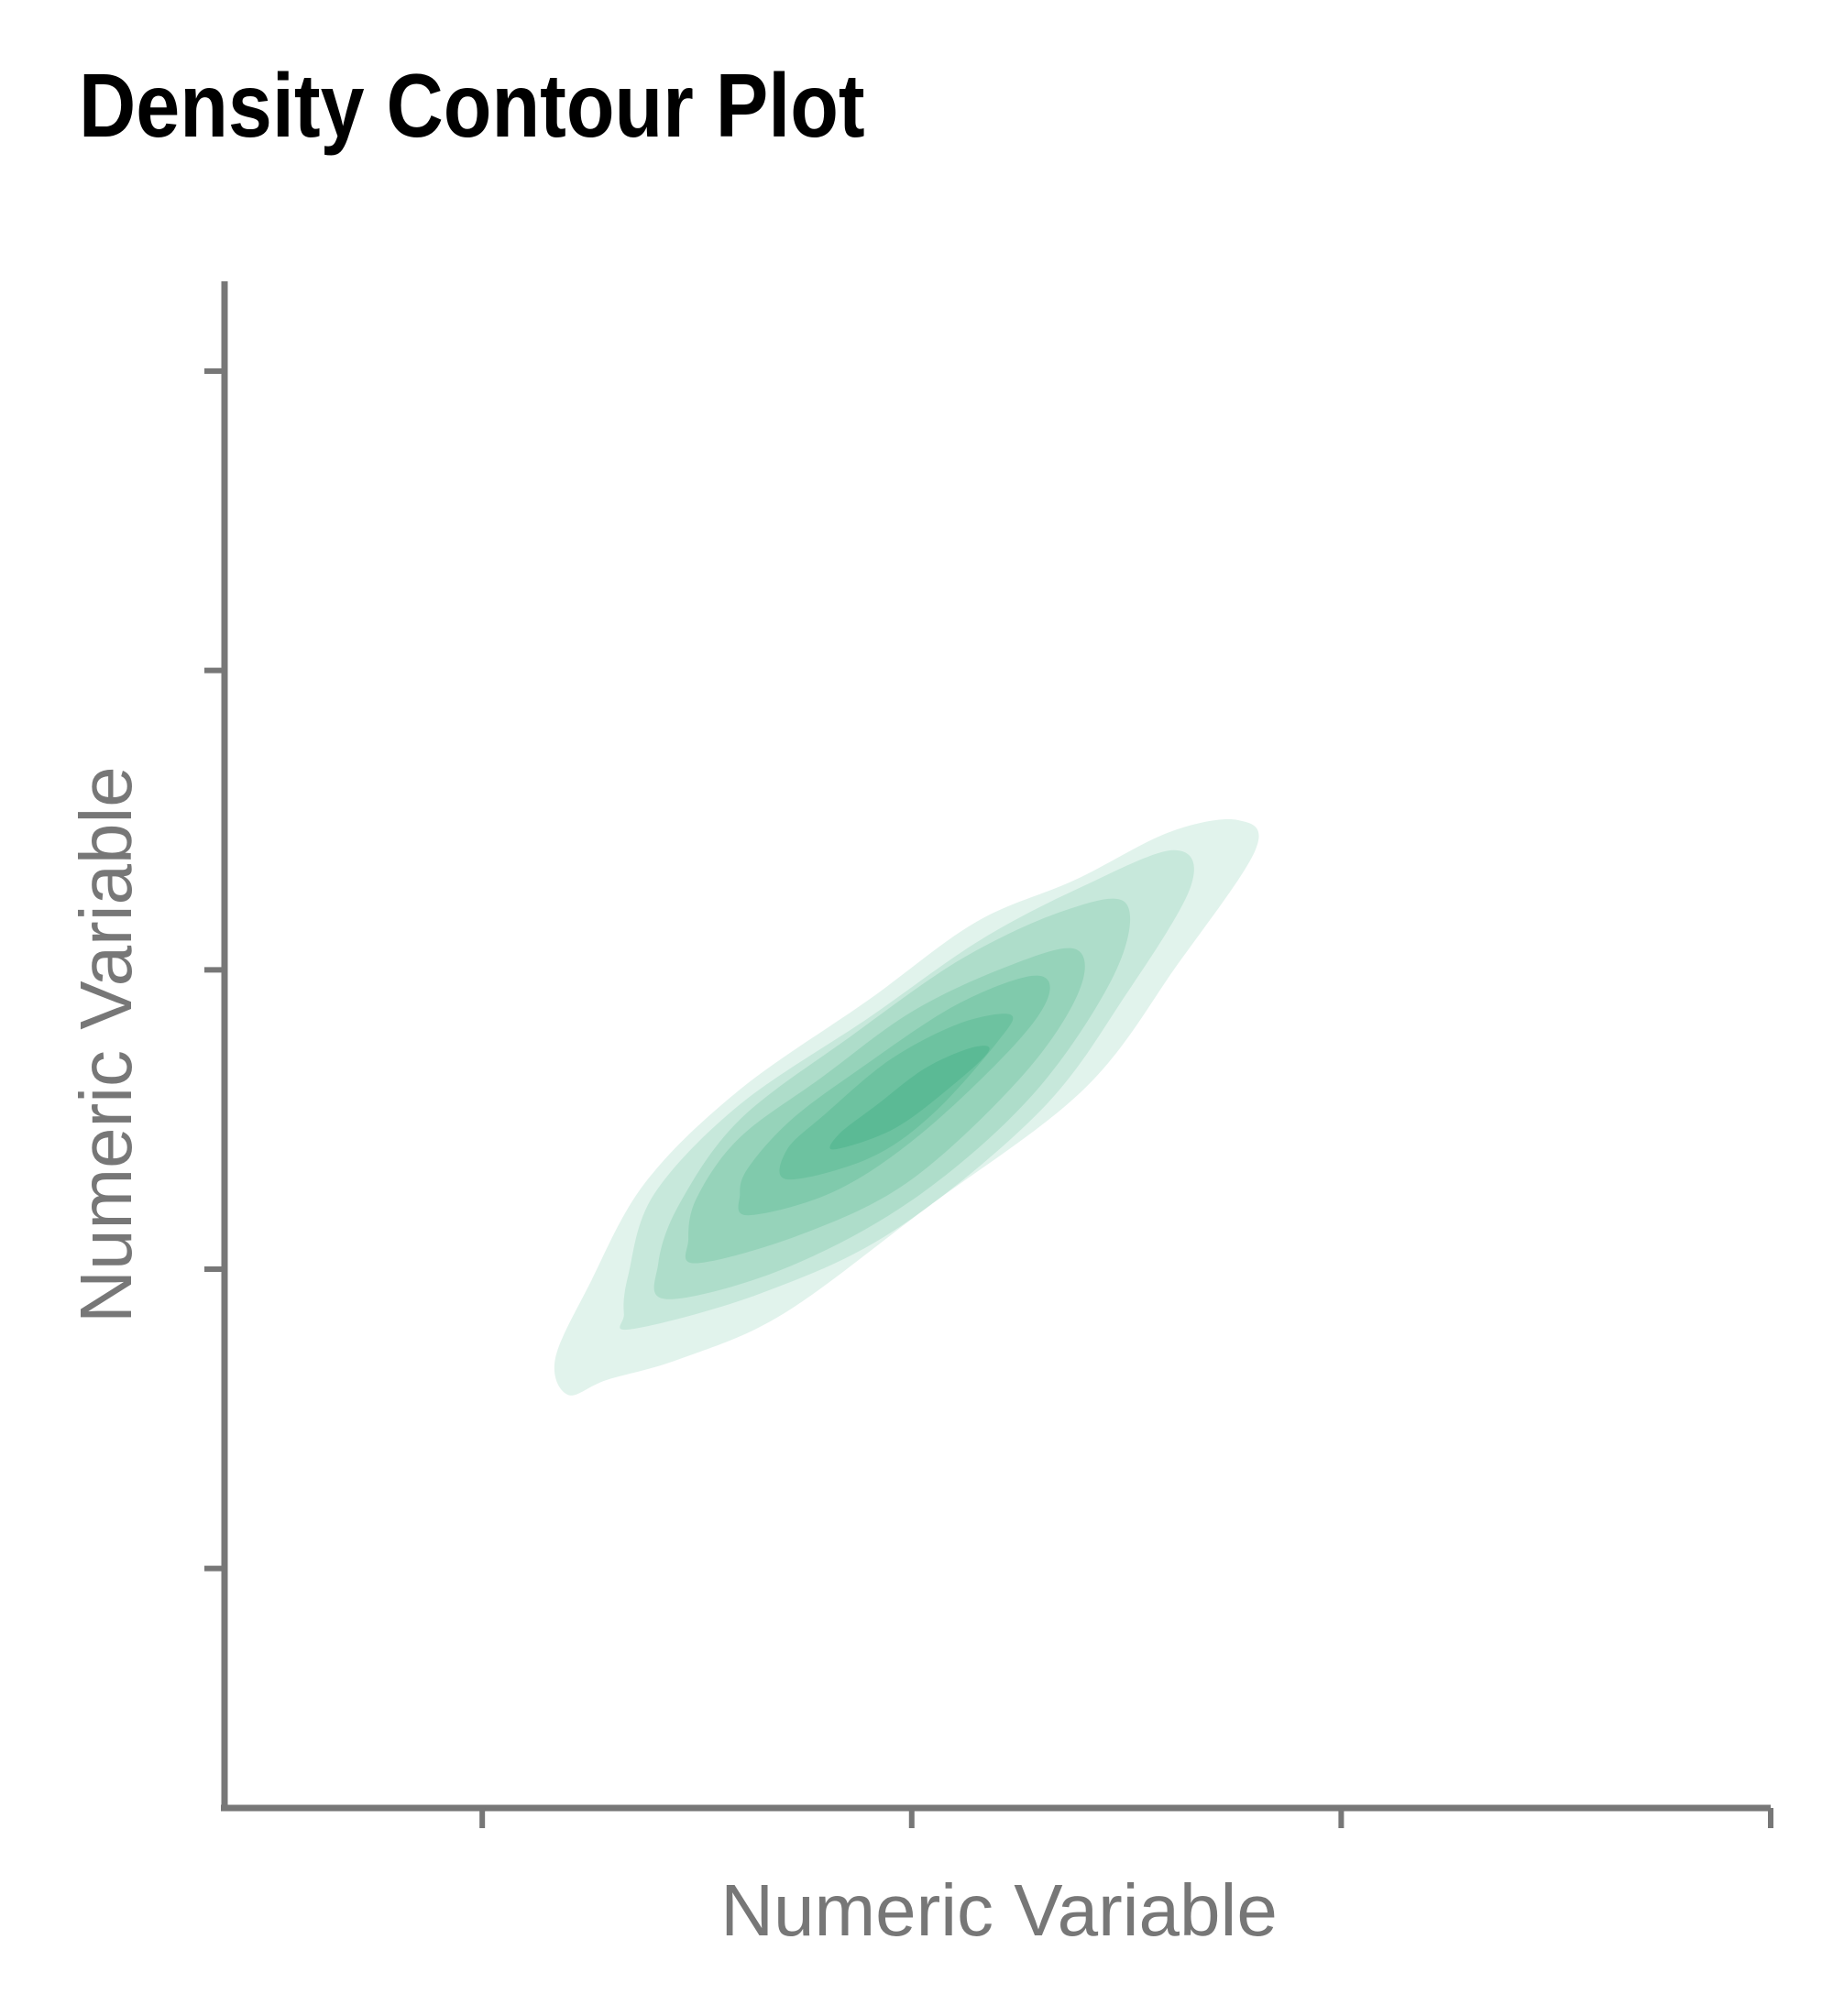  What do you see at coordinates (999, 1910) in the screenshot?
I see `x-axis-label: Numeric Variable` at bounding box center [999, 1910].